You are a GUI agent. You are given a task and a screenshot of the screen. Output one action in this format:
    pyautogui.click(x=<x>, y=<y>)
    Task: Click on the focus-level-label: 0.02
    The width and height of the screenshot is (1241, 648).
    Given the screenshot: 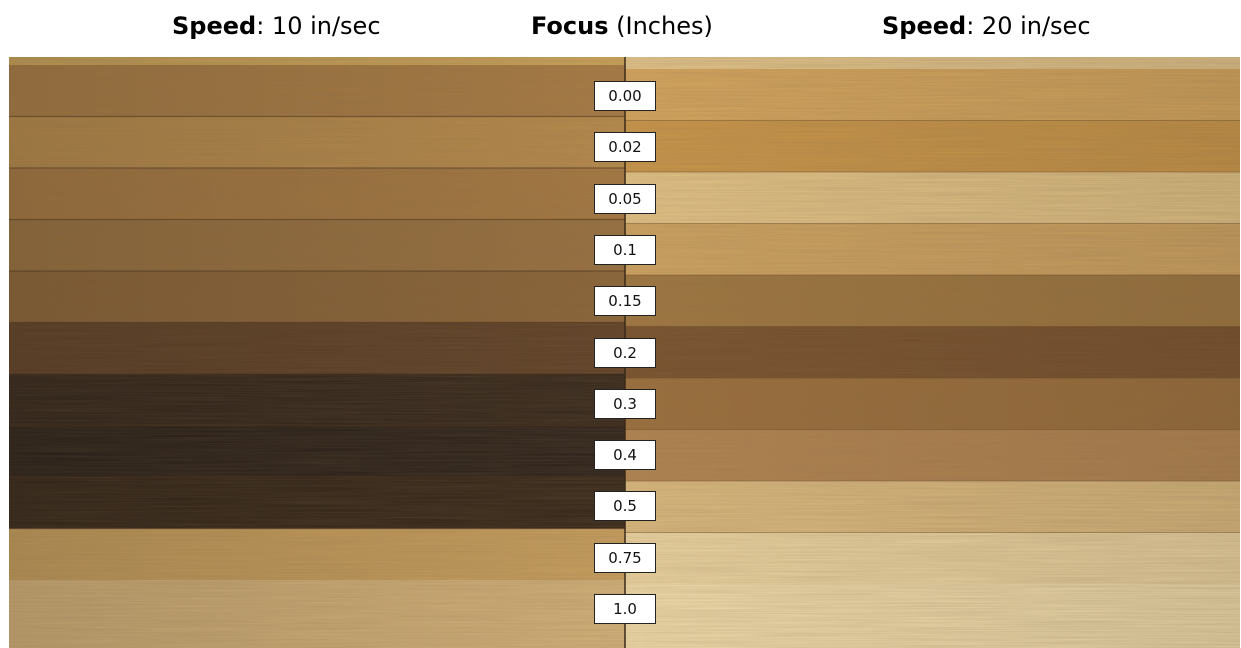 What is the action you would take?
    pyautogui.click(x=625, y=147)
    